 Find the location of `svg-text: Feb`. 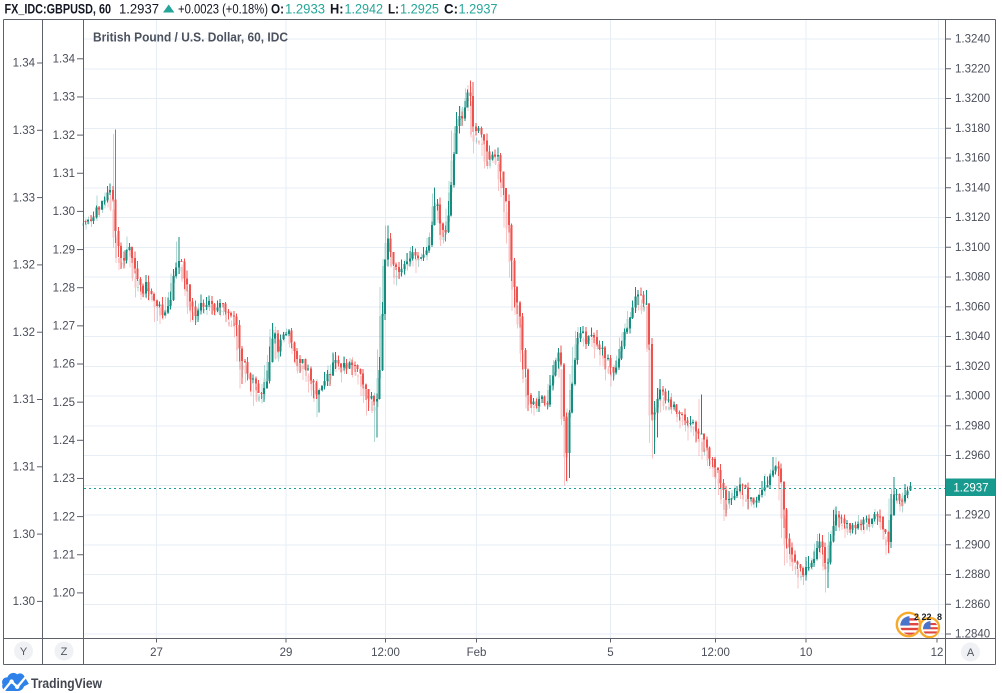

svg-text: Feb is located at coordinates (477, 653).